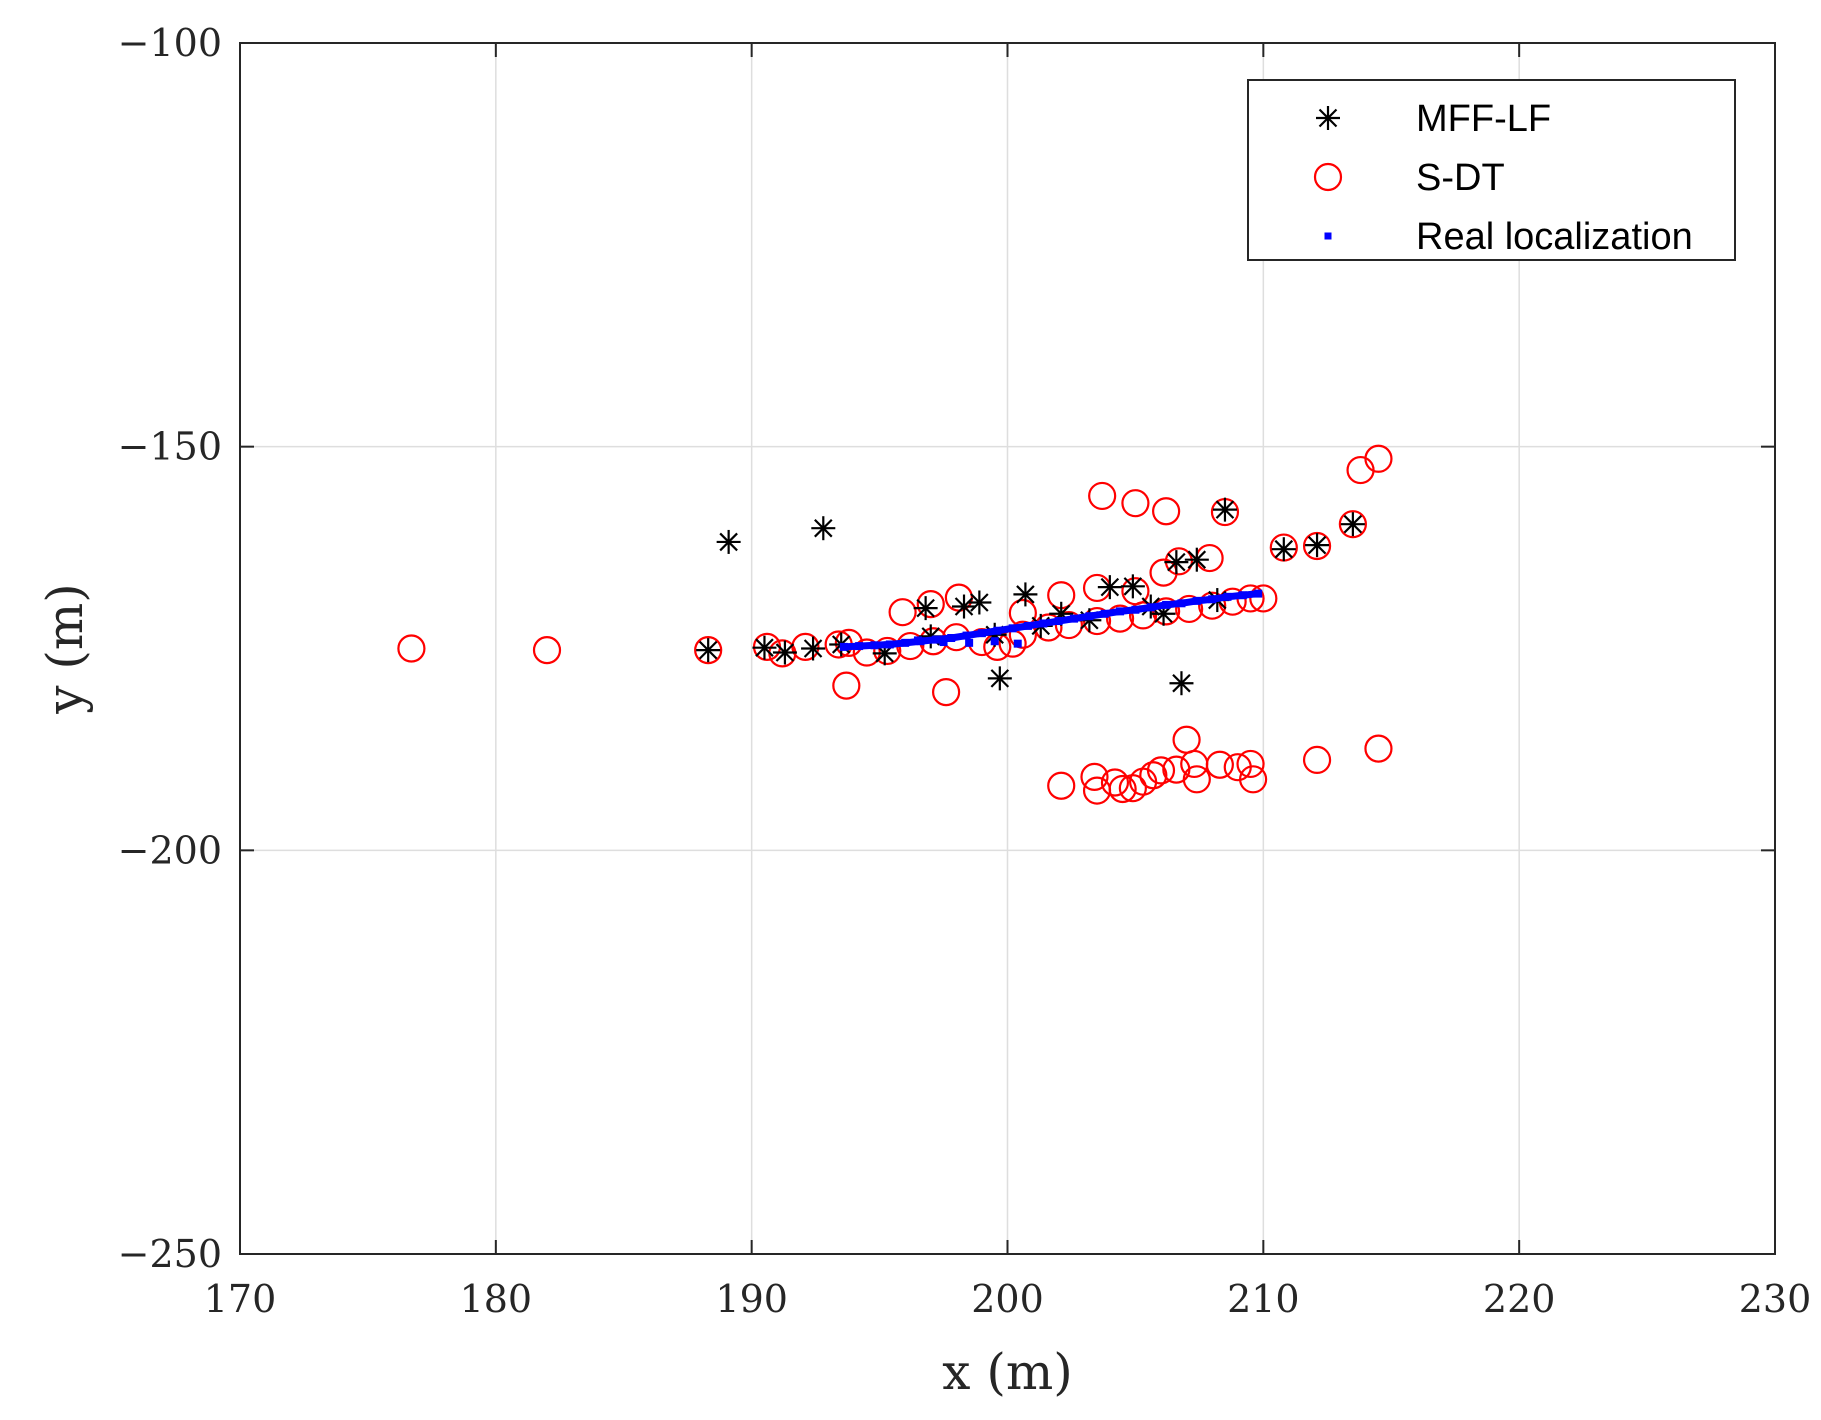  I want to click on x-tick-label: 180, so click(496, 1299).